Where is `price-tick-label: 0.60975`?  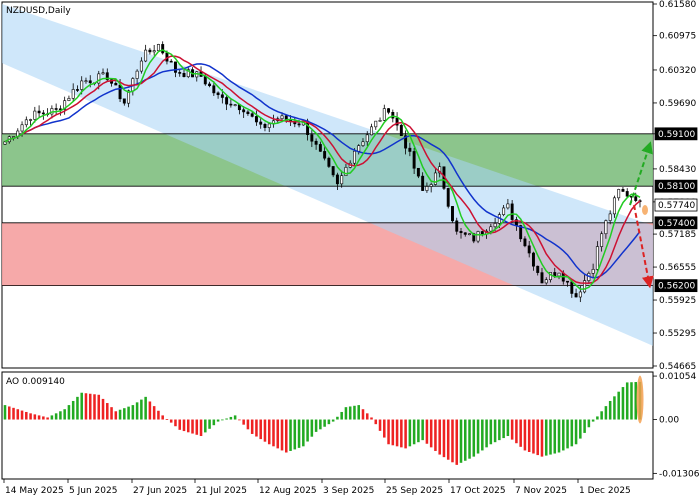
price-tick-label: 0.60975 is located at coordinates (677, 37).